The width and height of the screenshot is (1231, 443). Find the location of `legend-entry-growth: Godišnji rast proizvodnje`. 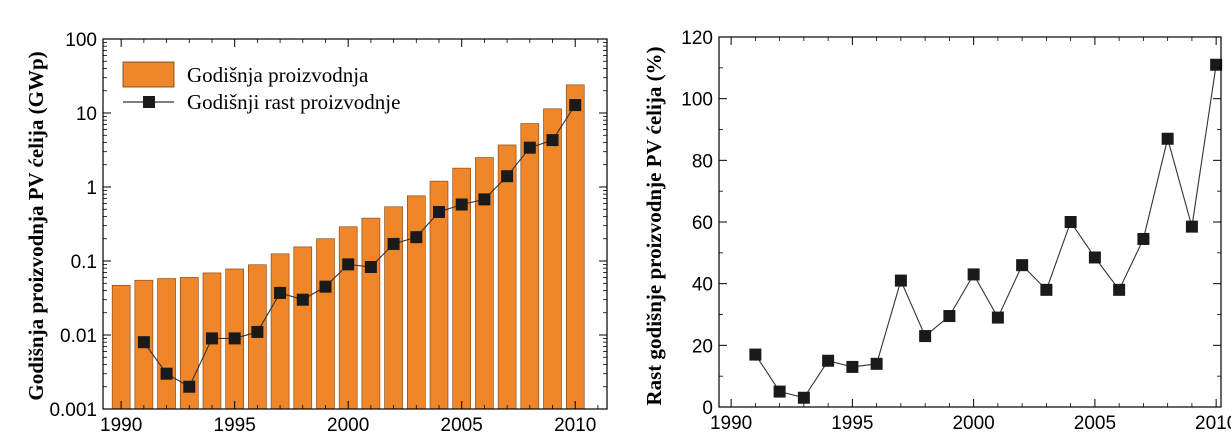

legend-entry-growth: Godišnji rast proizvodnje is located at coordinates (293, 102).